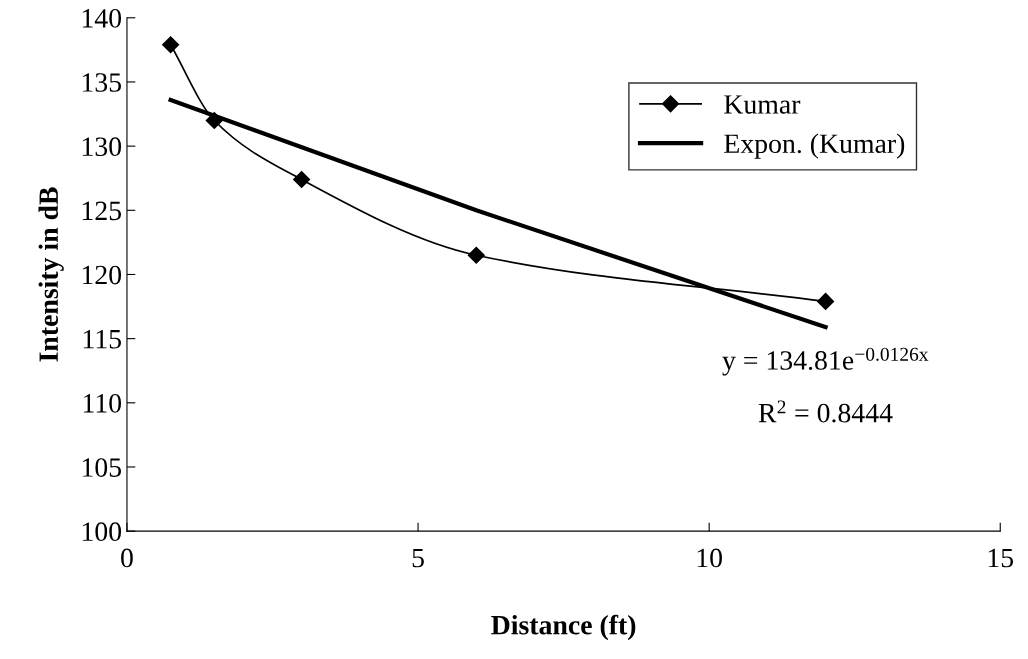 The height and width of the screenshot is (659, 1028). Describe the element at coordinates (102, 532) in the screenshot. I see `y-tick-label: 100` at that location.